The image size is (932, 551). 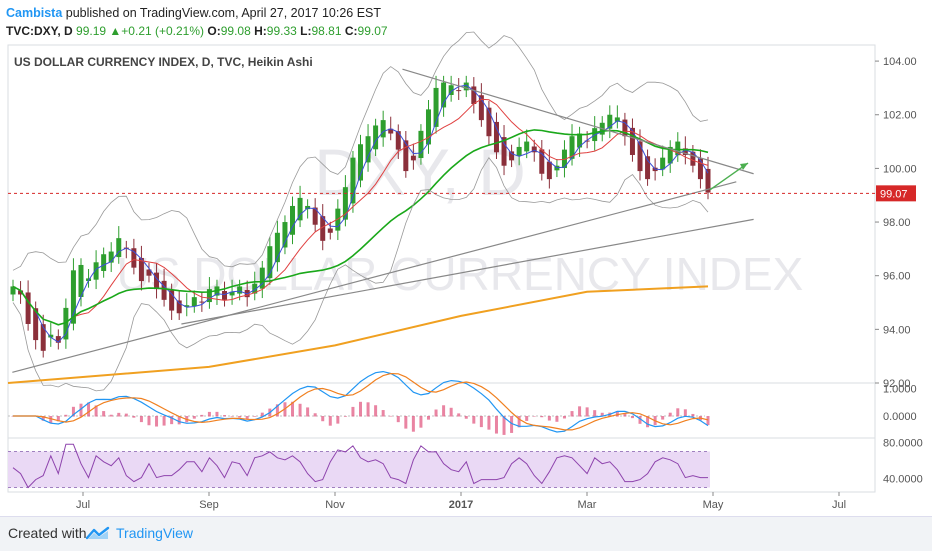 What do you see at coordinates (744, 167) in the screenshot?
I see `projection-arrowhead` at bounding box center [744, 167].